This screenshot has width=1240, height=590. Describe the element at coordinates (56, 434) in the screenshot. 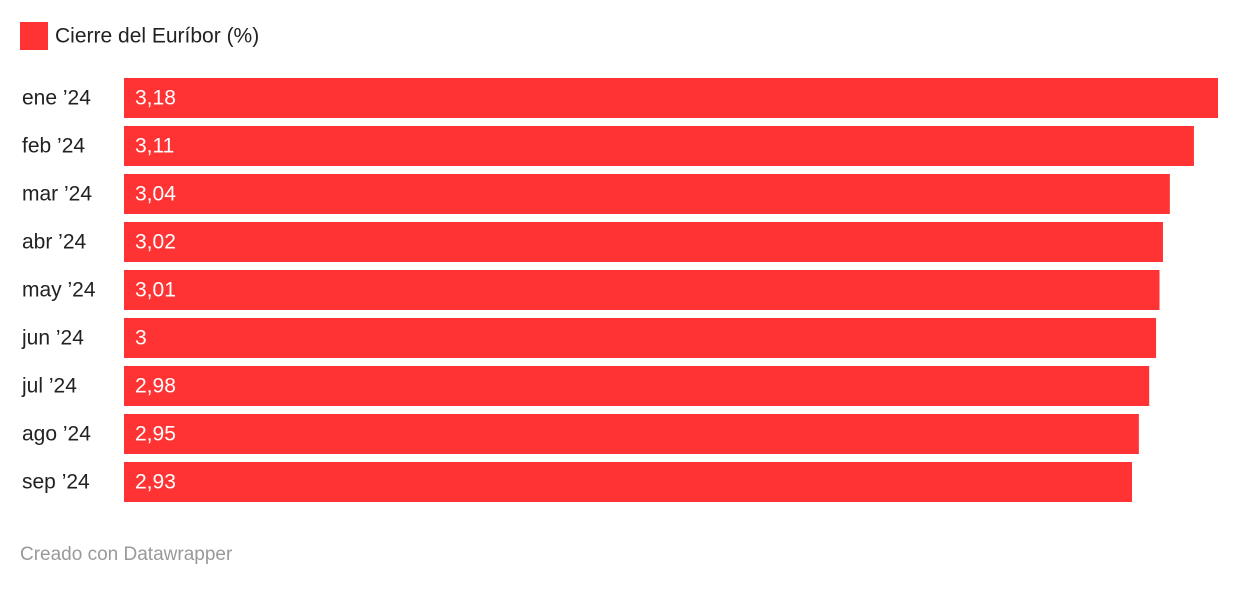

I see `category-label: ago ’24` at that location.